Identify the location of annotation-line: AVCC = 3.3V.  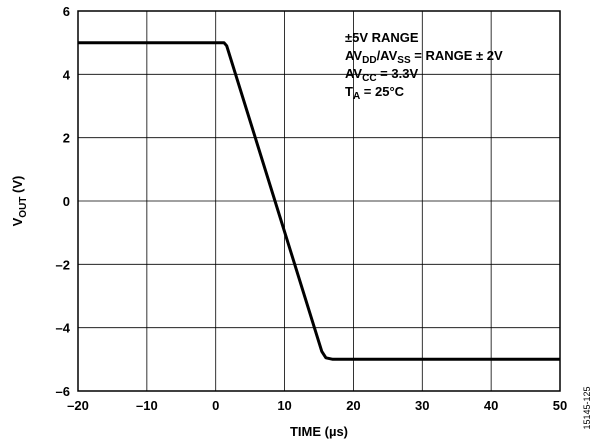
(381, 75).